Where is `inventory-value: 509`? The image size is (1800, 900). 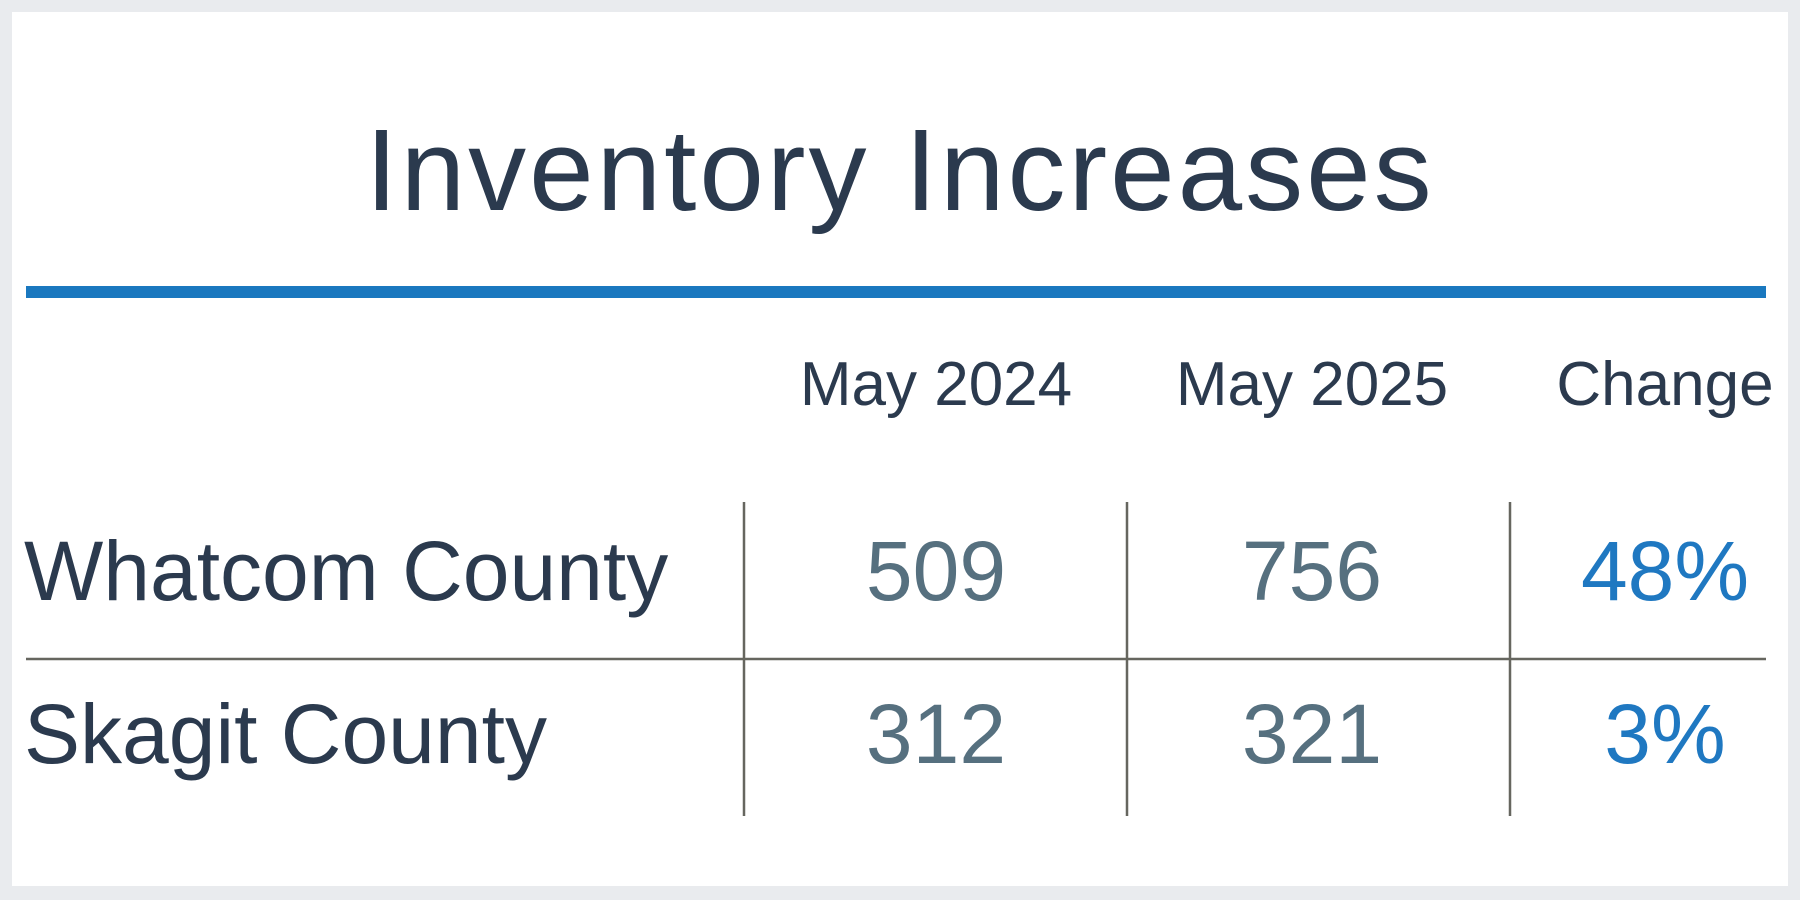
inventory-value: 509 is located at coordinates (936, 571).